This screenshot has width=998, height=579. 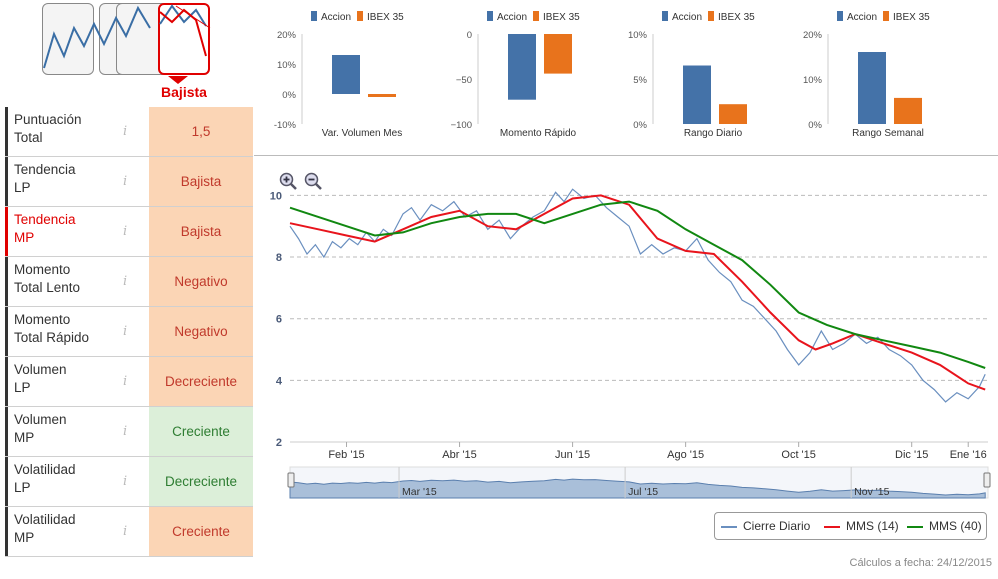 I want to click on mini-ytick: −100, so click(x=461, y=125).